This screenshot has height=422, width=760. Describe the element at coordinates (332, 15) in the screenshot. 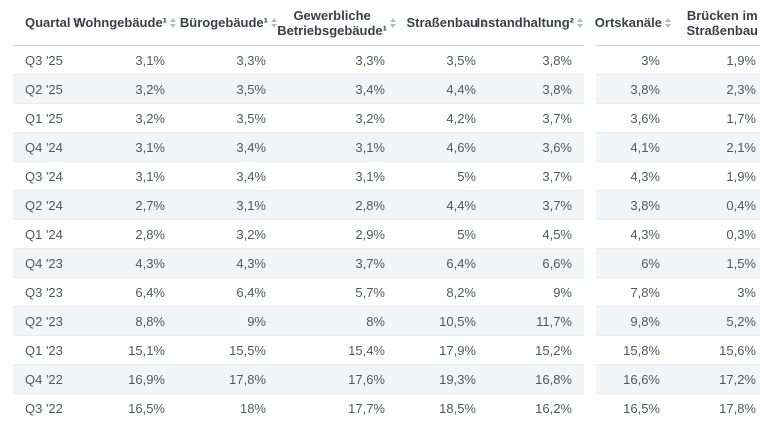

I see `column-label: Gewerbliche` at that location.